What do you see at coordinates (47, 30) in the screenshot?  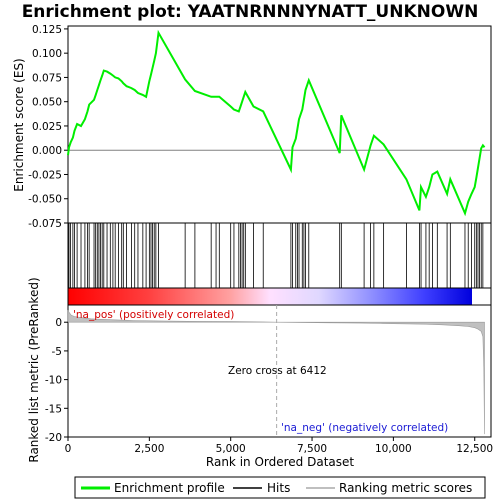 I see `es-tick-label: 0.125` at bounding box center [47, 30].